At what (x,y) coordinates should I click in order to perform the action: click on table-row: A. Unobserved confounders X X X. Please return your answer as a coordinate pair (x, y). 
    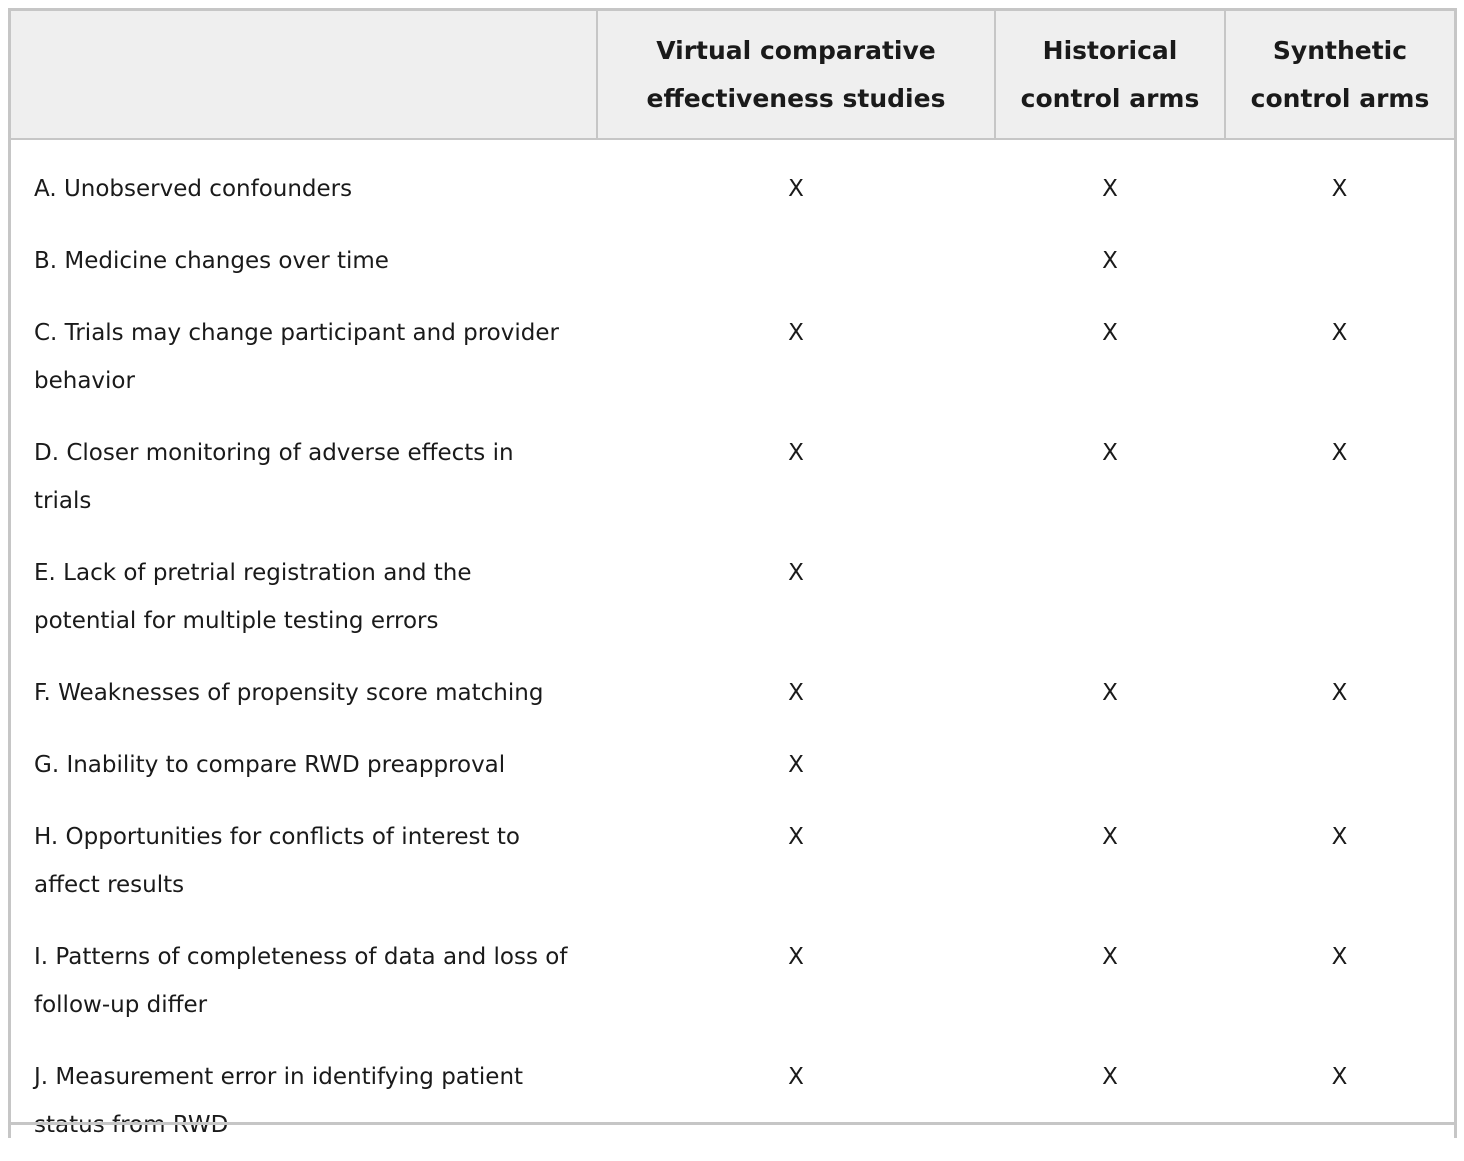
    Looking at the image, I should click on (732, 182).